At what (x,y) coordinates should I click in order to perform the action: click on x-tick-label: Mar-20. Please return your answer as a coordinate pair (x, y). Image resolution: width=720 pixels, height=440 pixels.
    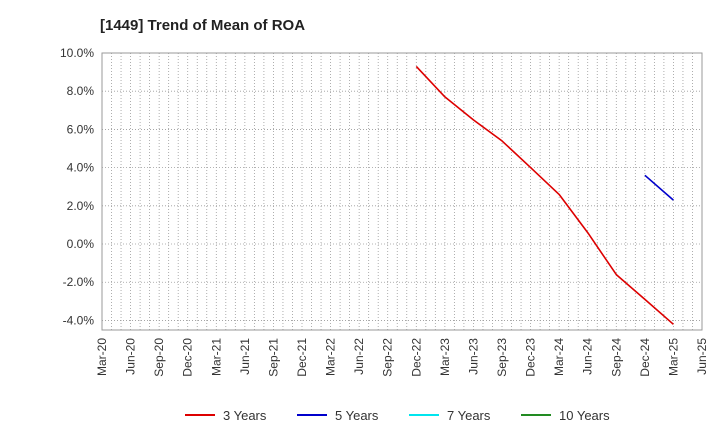
    Looking at the image, I should click on (102, 357).